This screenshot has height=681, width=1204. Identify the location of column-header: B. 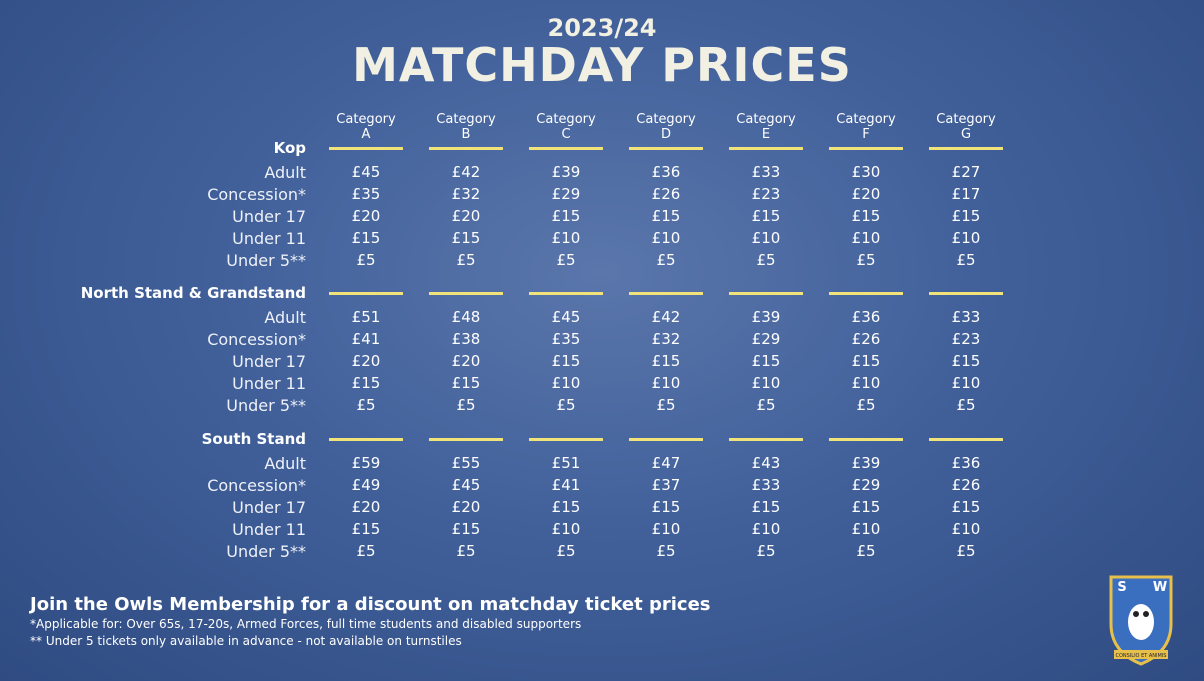
(466, 134).